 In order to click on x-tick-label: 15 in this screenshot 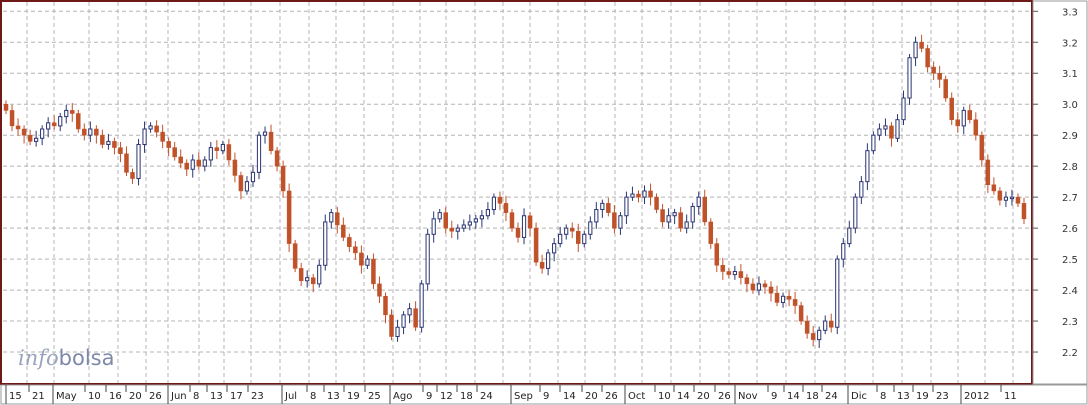, I will do `click(15, 396)`.